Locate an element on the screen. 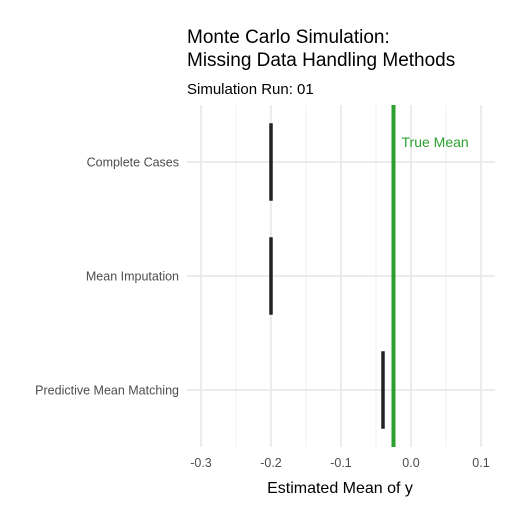 Image resolution: width=520 pixels, height=520 pixels. x-tick-label: -0.1 is located at coordinates (341, 463).